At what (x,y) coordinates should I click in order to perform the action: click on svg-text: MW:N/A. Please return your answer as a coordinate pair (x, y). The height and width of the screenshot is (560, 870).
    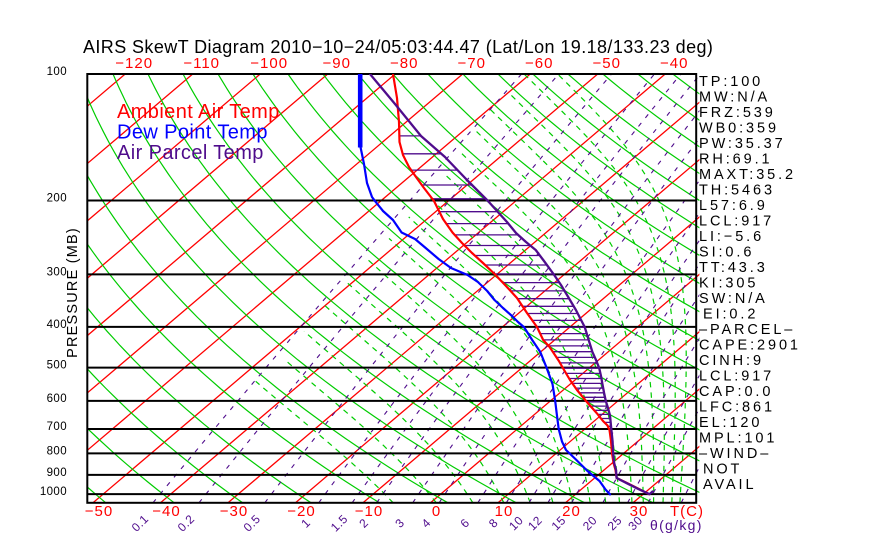
    Looking at the image, I should click on (734, 98).